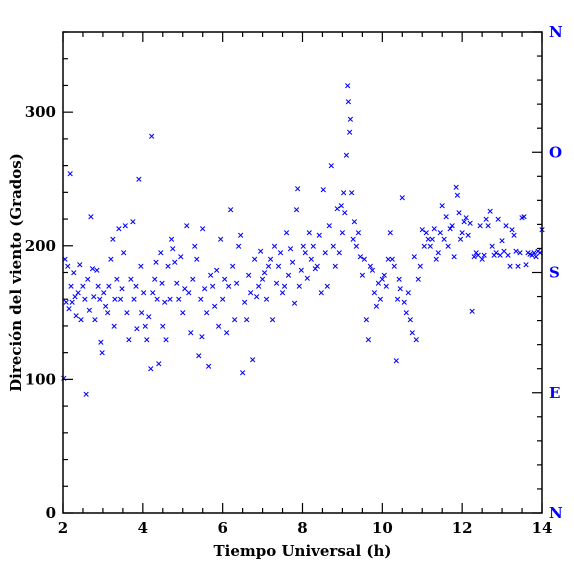 The image size is (574, 579). What do you see at coordinates (542, 528) in the screenshot?
I see `x-tick-label: 14` at bounding box center [542, 528].